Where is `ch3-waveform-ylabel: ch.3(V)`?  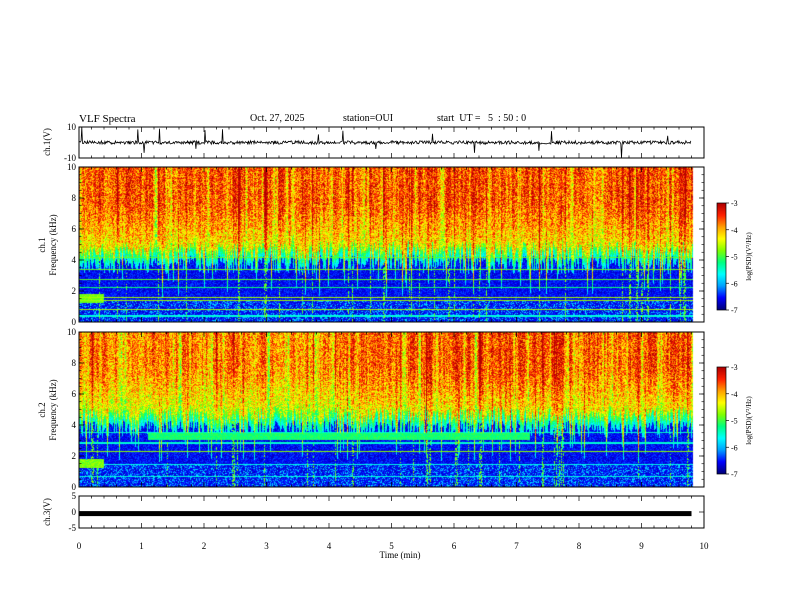
ch3-waveform-ylabel: ch.3(V) is located at coordinates (47, 512).